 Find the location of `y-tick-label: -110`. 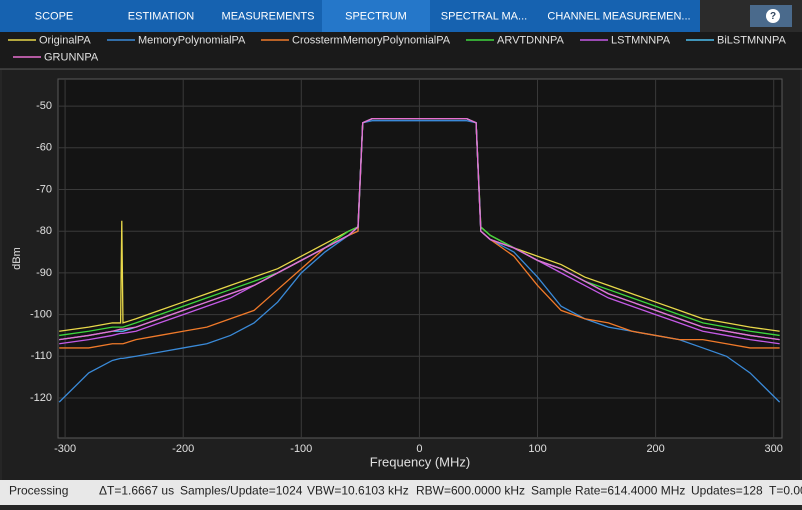

y-tick-label: -110 is located at coordinates (41, 356).